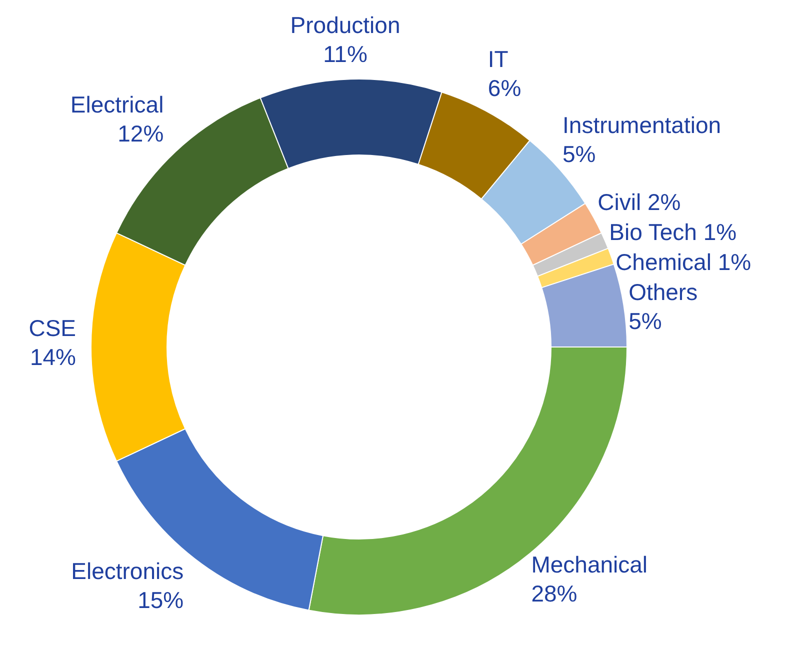 The image size is (800, 669). What do you see at coordinates (53, 357) in the screenshot?
I see `data-label: 14%` at bounding box center [53, 357].